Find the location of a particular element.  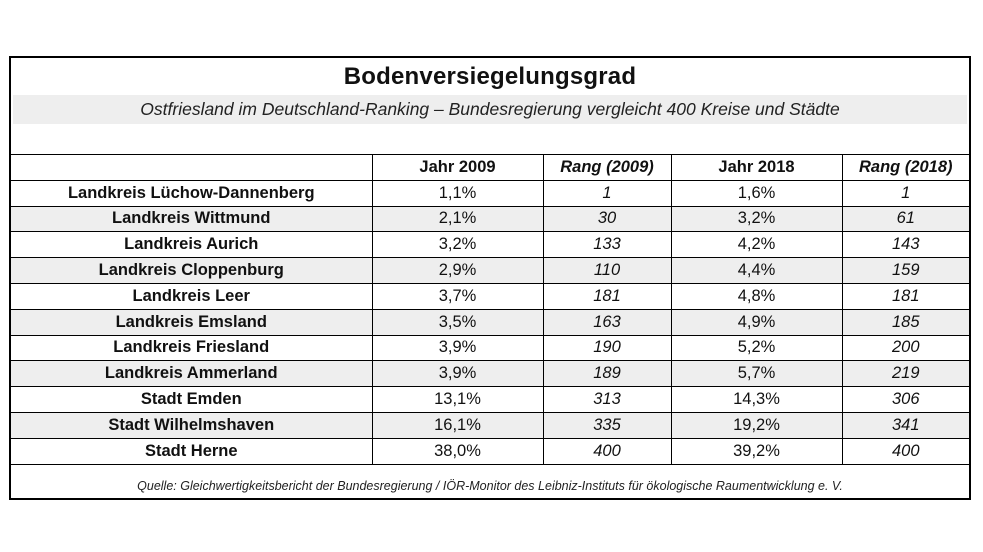

cell-rang-2009: 190 is located at coordinates (606, 348).